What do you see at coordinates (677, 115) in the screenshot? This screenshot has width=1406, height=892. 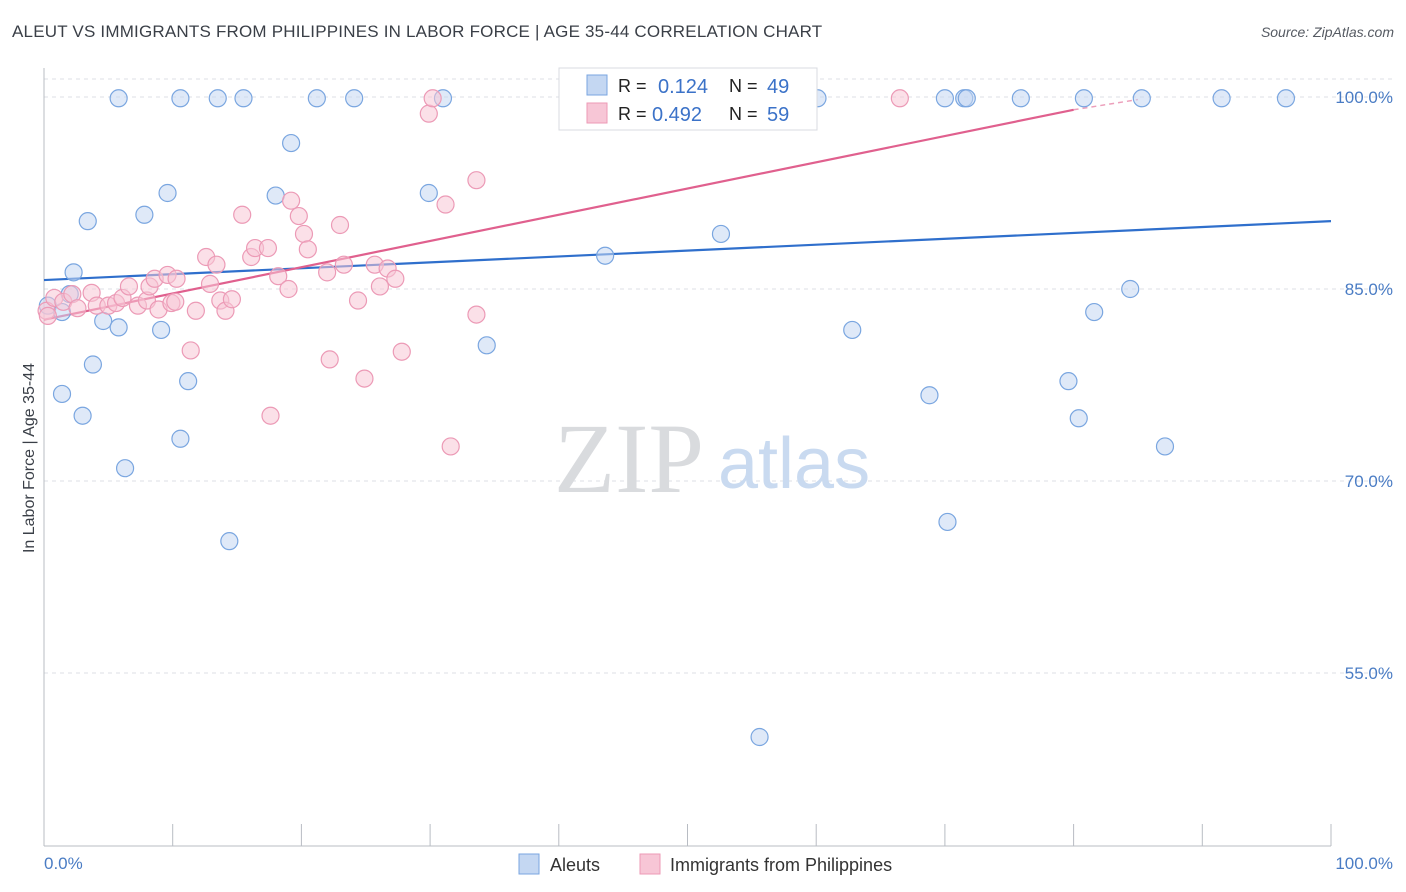 I see `stats-r-philippines: 0.492` at bounding box center [677, 115].